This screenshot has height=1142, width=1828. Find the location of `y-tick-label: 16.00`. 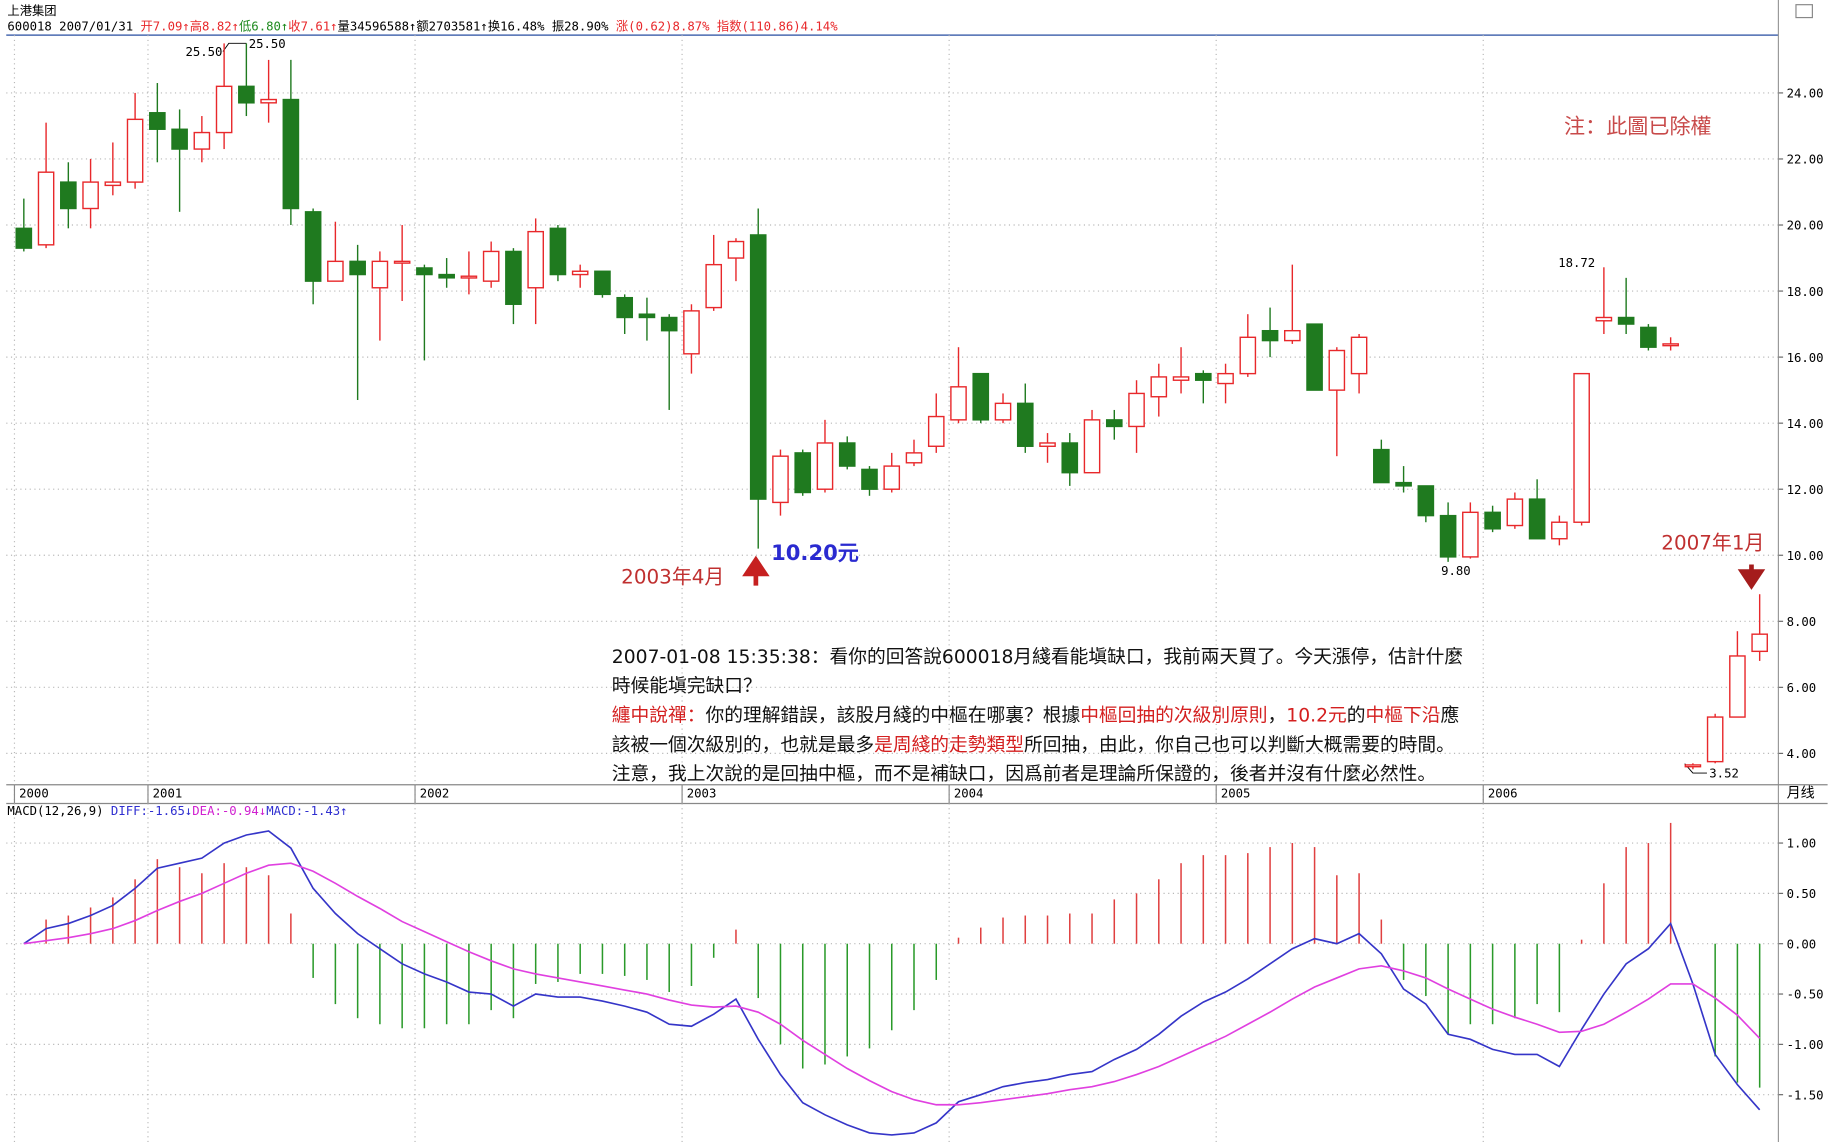

y-tick-label: 16.00 is located at coordinates (1805, 358).